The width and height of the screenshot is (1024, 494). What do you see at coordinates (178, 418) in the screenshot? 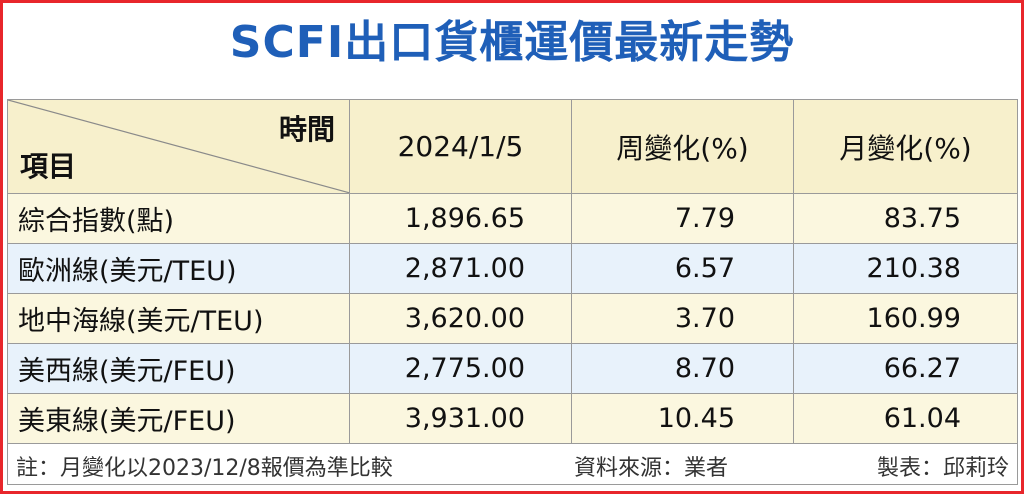
I see `row-item-name: 美東線(美元/FEU)` at bounding box center [178, 418].